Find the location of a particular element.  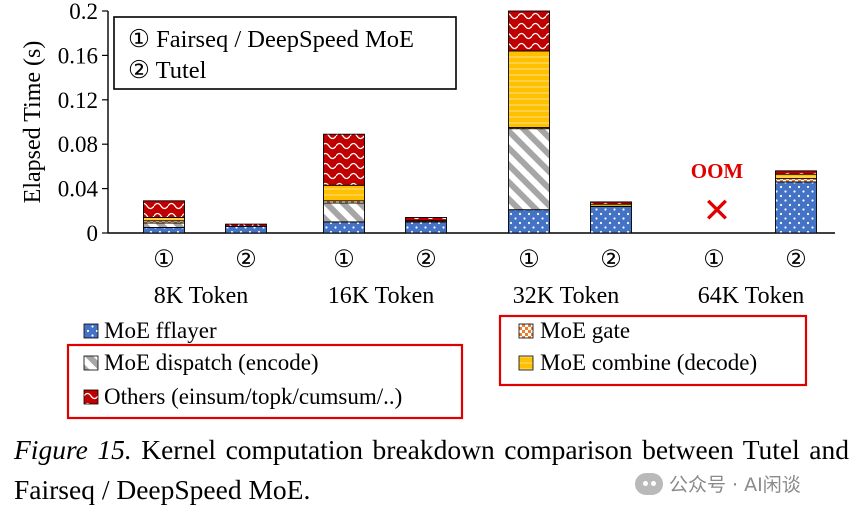

legend-label-fflayer: MoE fflayer is located at coordinates (160, 330).